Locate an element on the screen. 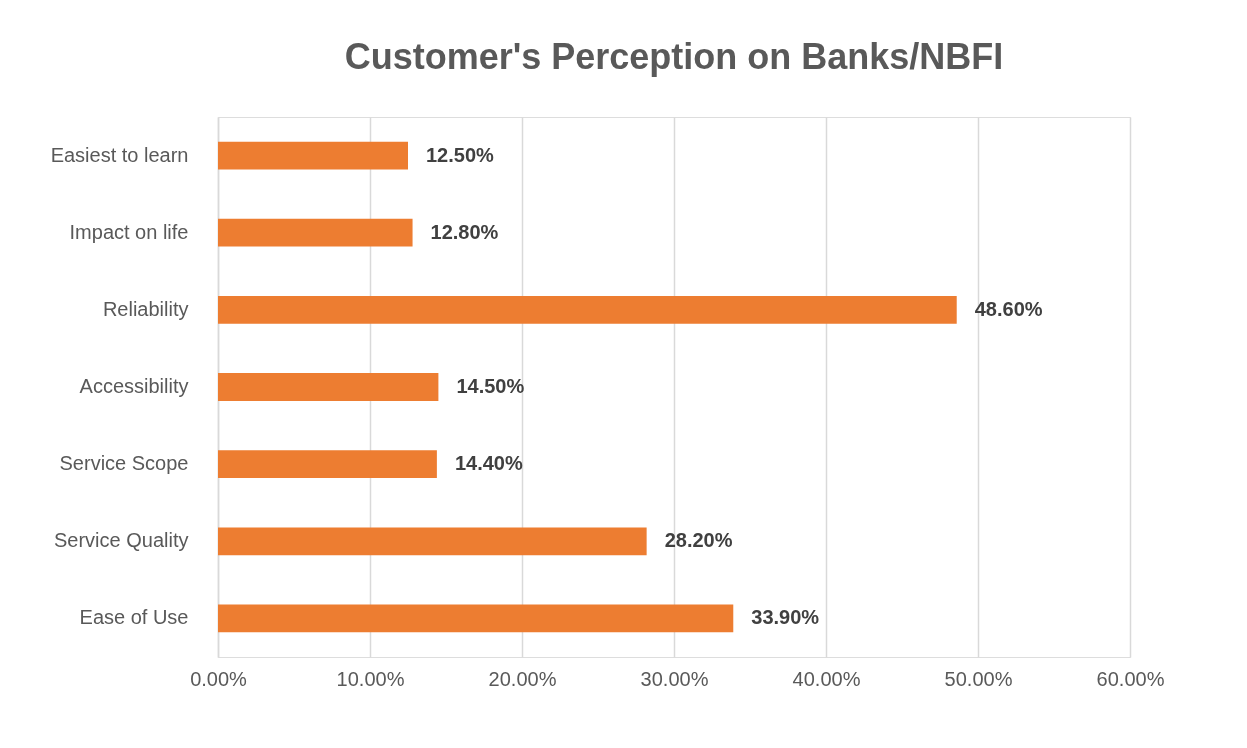 This screenshot has height=748, width=1247. data-label: 14.50% is located at coordinates (490, 386).